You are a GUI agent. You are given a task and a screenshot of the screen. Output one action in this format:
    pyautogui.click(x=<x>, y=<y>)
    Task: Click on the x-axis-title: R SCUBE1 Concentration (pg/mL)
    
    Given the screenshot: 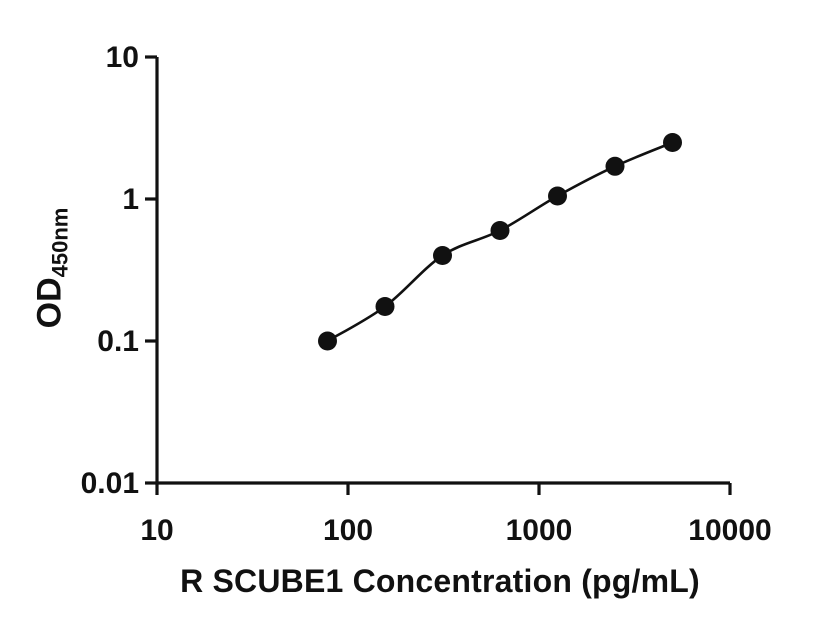 What is the action you would take?
    pyautogui.click(x=440, y=581)
    